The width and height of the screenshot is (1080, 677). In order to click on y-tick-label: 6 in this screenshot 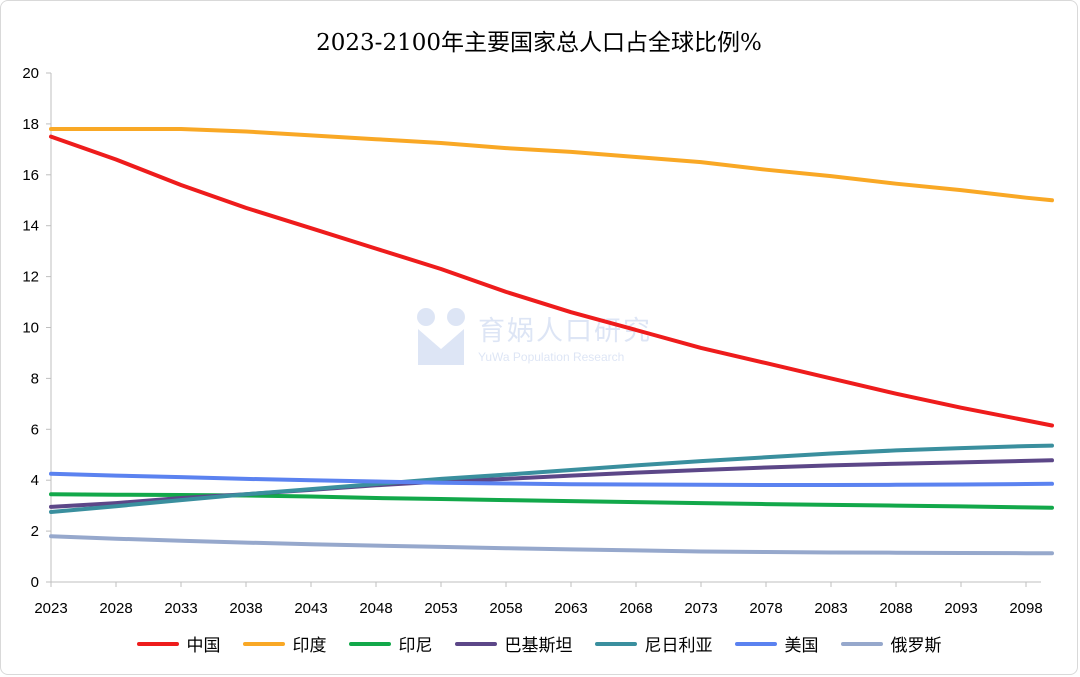, I will do `click(35, 429)`.